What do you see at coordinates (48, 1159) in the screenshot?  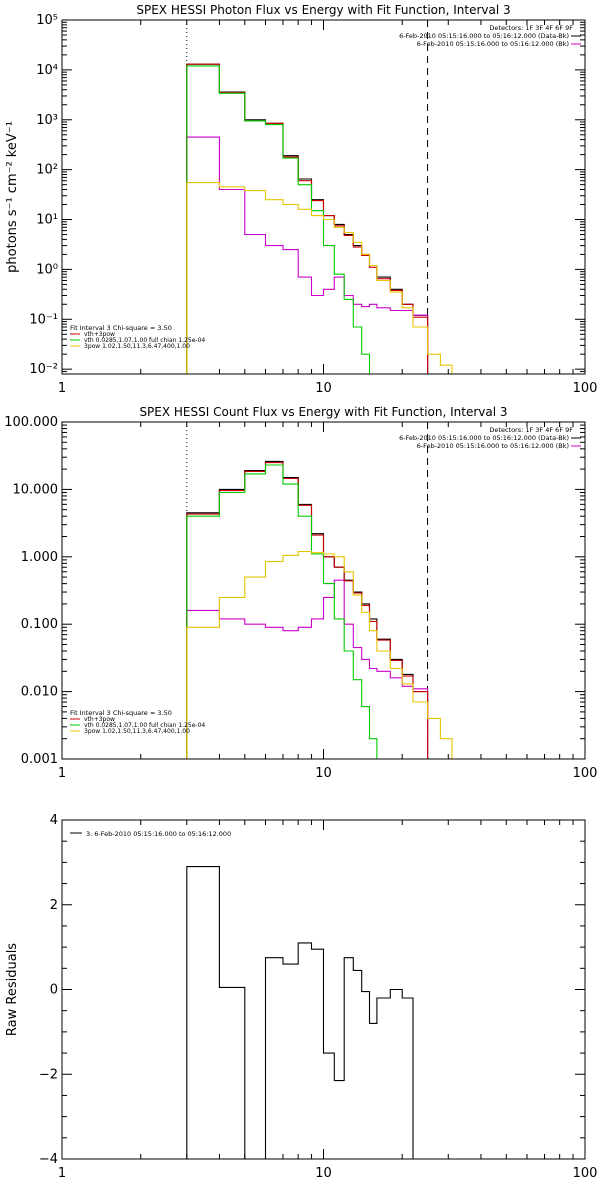 I see `y-tick-label: −4` at bounding box center [48, 1159].